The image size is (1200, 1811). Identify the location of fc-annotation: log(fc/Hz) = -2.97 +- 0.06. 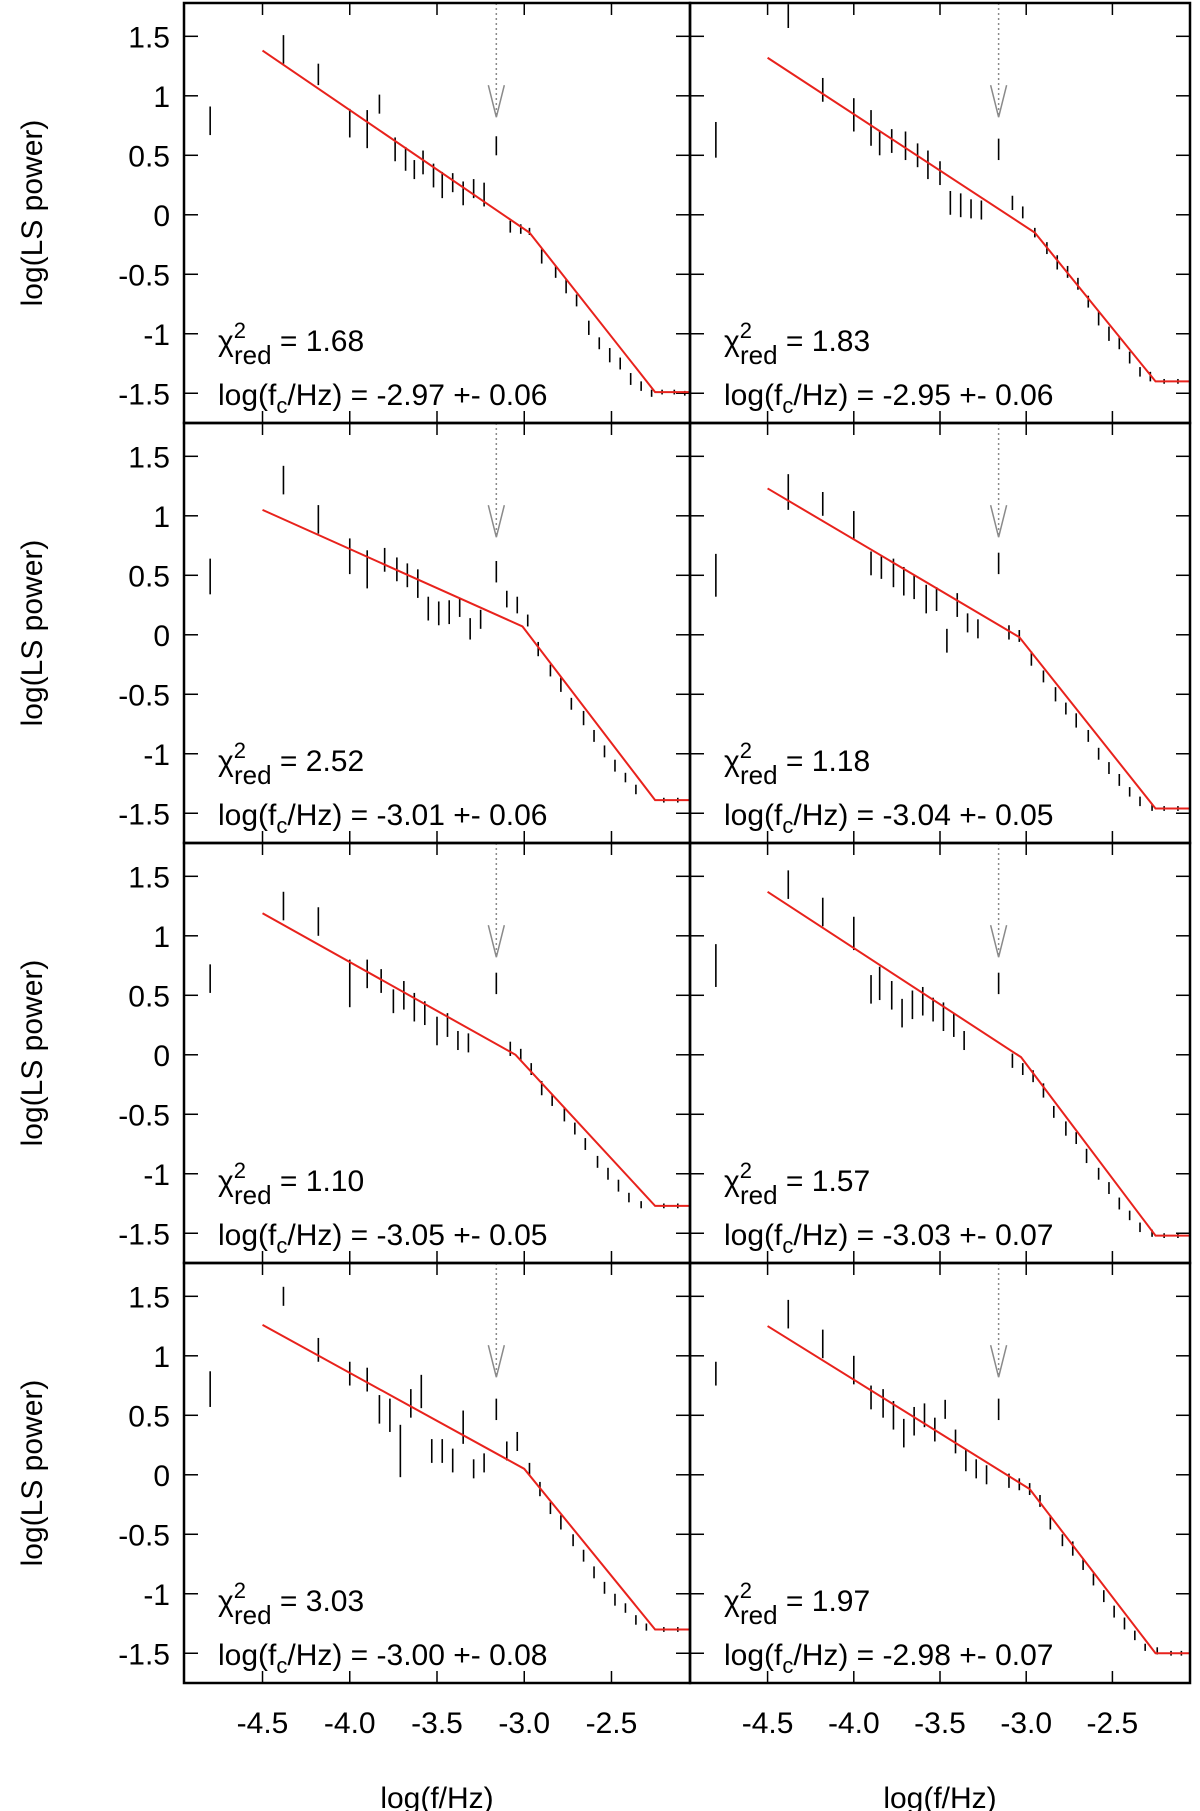
(383, 398).